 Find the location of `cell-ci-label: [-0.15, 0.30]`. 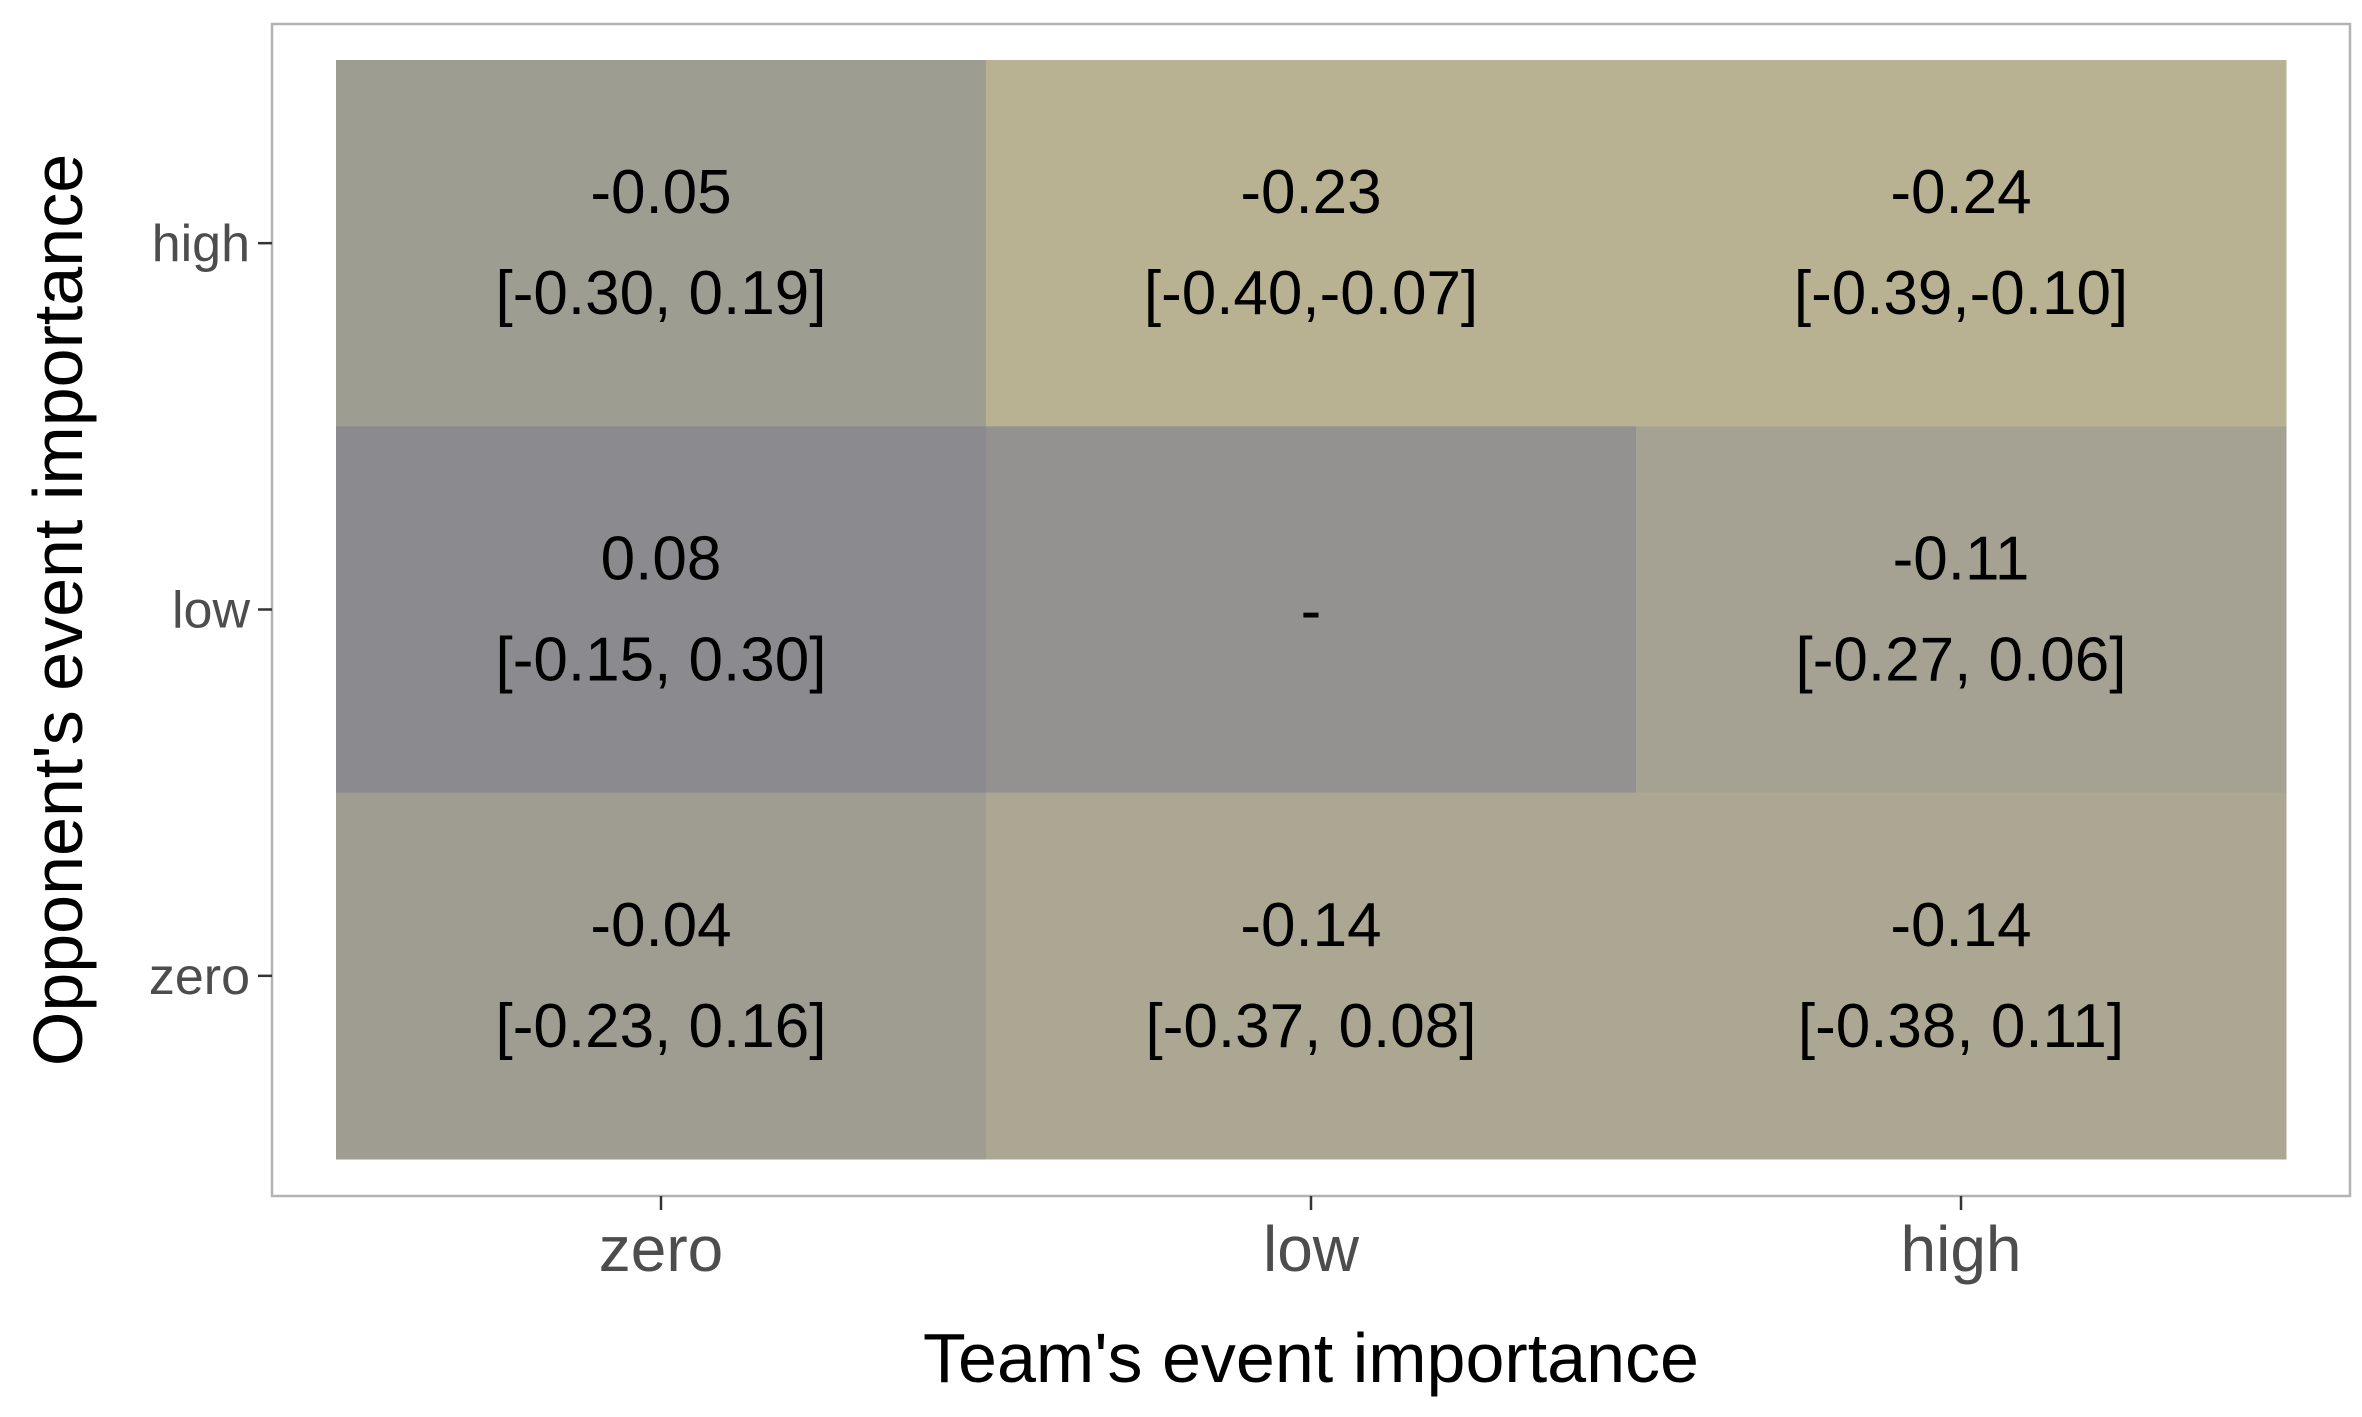

cell-ci-label: [-0.15, 0.30] is located at coordinates (661, 660).